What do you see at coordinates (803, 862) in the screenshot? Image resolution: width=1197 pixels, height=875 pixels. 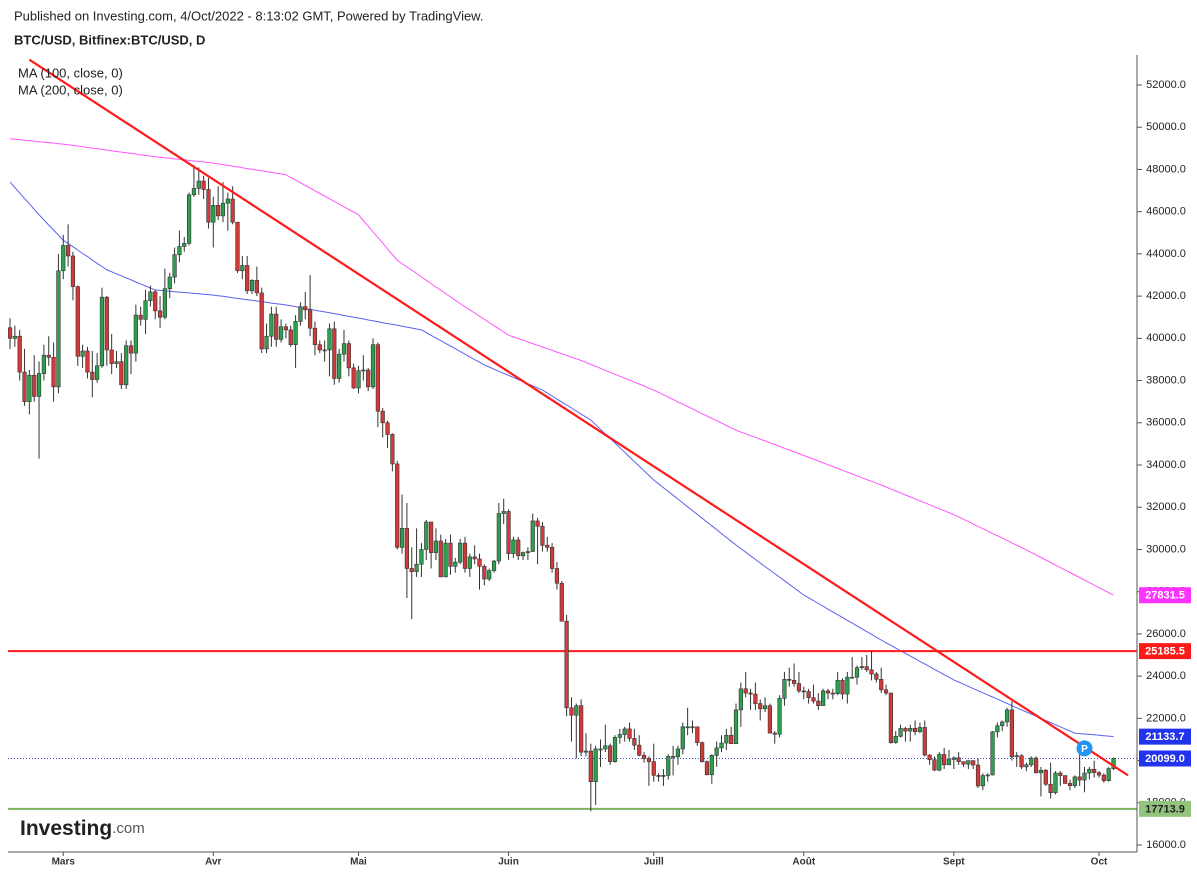 I see `x-tick-label: Août` at bounding box center [803, 862].